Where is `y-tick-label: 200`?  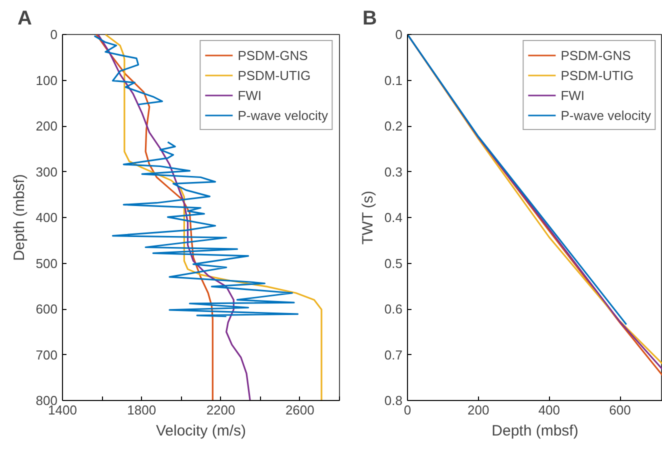
y-tick-label: 200 is located at coordinates (47, 126).